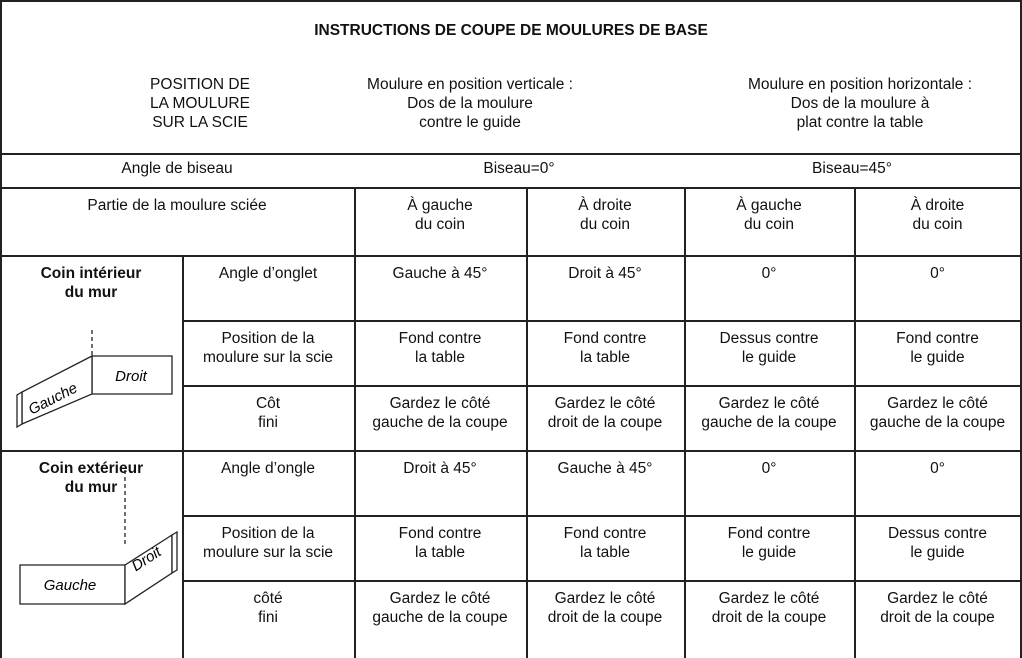 Image resolution: width=1022 pixels, height=658 pixels. Describe the element at coordinates (177, 168) in the screenshot. I see `bevel-label: Angle de biseau` at that location.